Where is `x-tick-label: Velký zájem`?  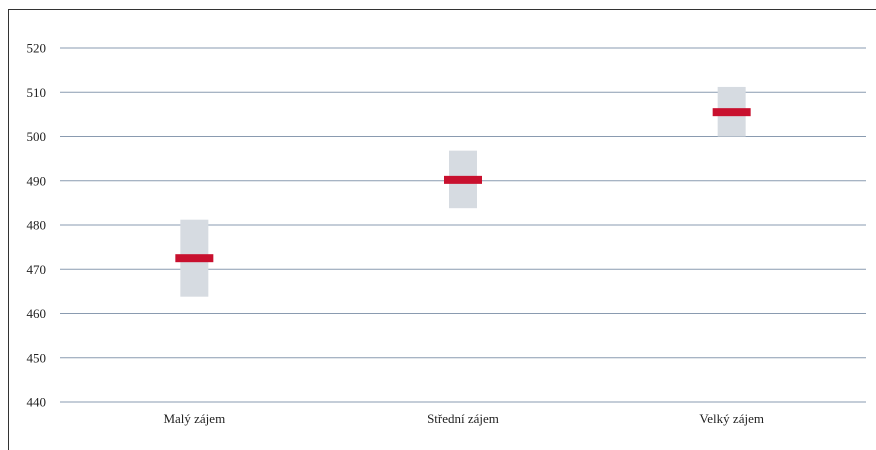
x-tick-label: Velký zájem is located at coordinates (731, 418).